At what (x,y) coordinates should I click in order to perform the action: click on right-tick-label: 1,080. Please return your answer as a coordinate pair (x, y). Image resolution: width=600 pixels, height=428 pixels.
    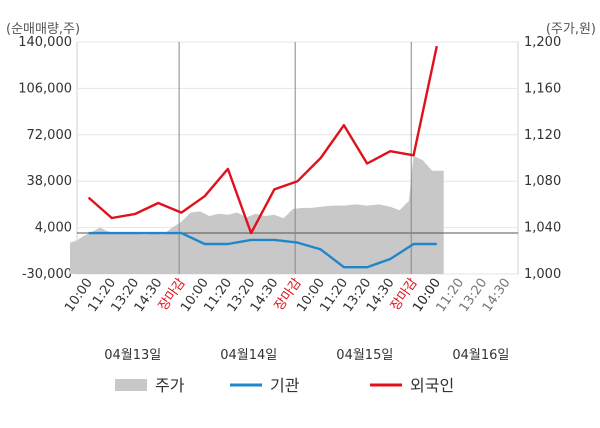
    Looking at the image, I should click on (542, 181).